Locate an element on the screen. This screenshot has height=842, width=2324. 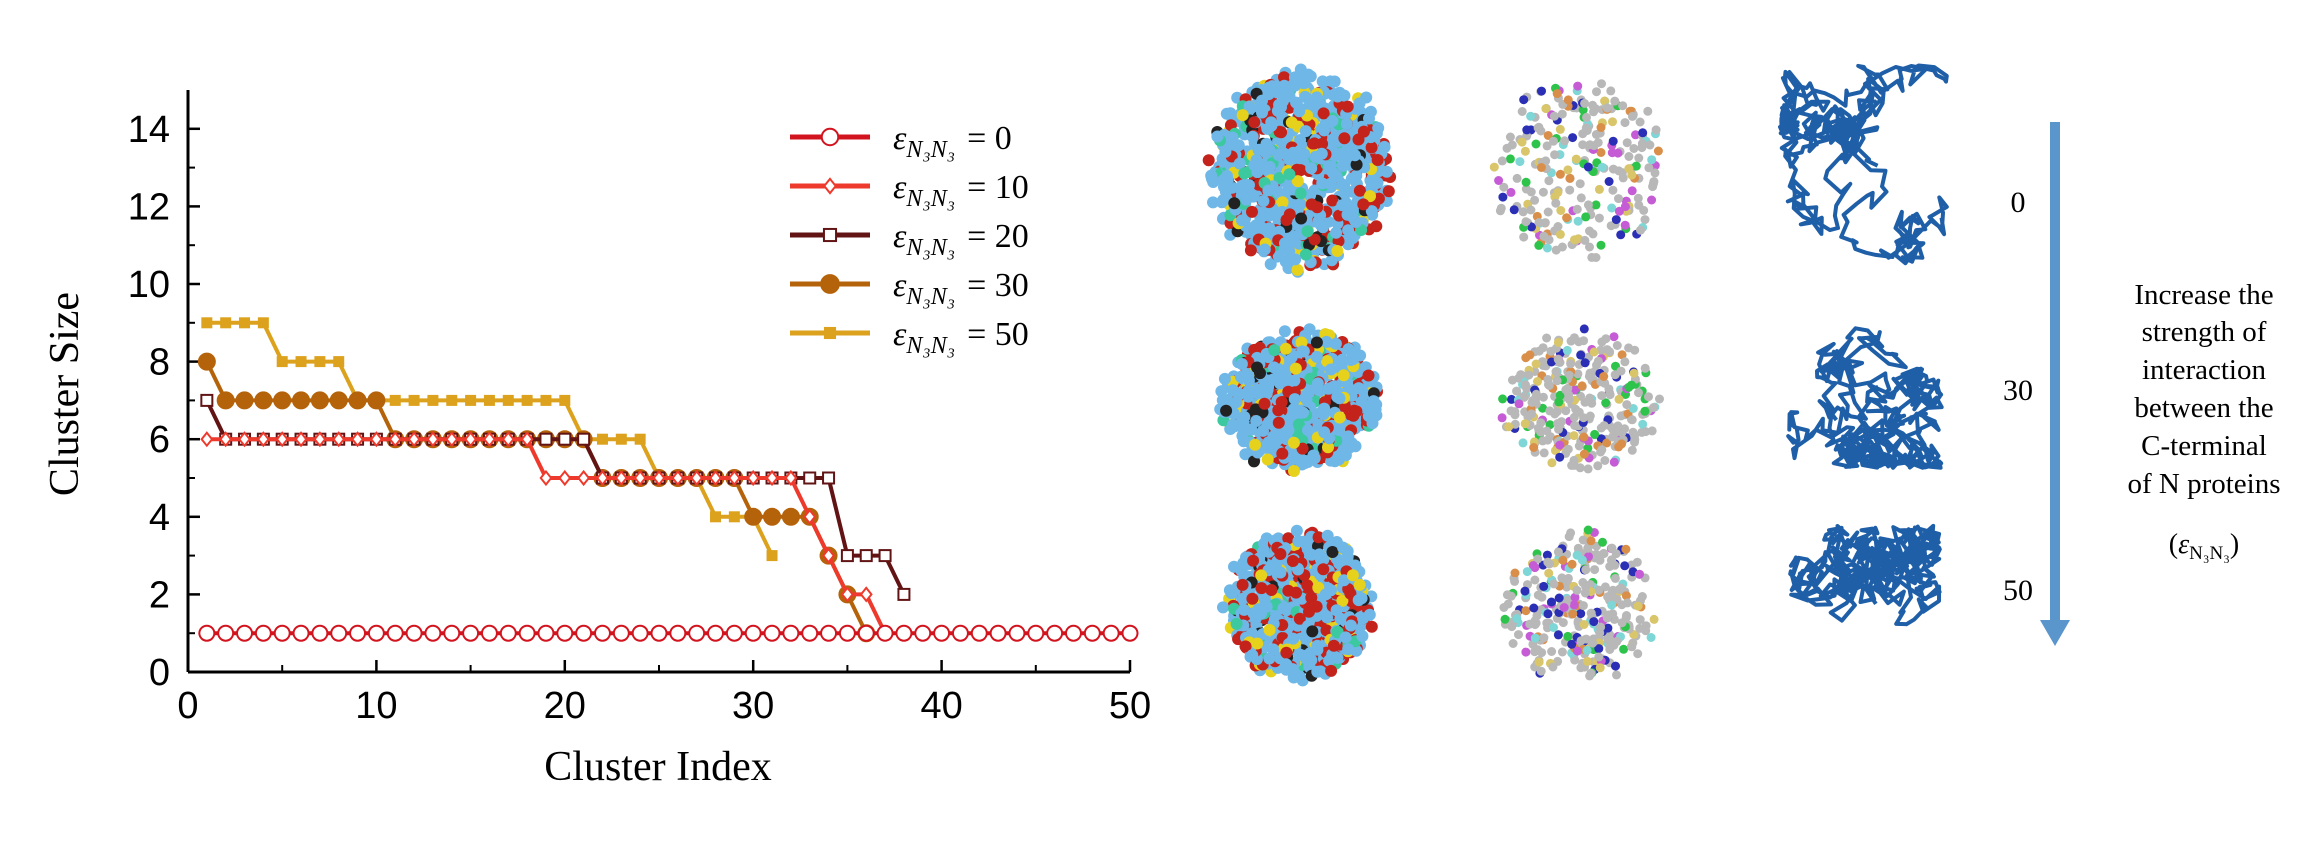
legend-label-50: εN₃N₃ = 50 is located at coordinates (961, 337).